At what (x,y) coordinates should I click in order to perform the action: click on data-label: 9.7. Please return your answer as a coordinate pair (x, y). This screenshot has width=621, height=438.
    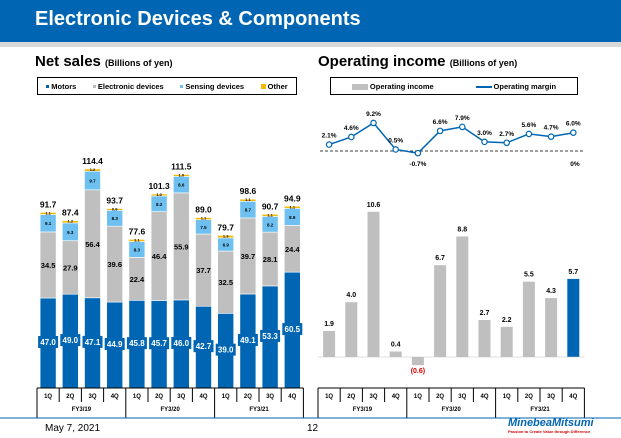
    Looking at the image, I should click on (92, 181).